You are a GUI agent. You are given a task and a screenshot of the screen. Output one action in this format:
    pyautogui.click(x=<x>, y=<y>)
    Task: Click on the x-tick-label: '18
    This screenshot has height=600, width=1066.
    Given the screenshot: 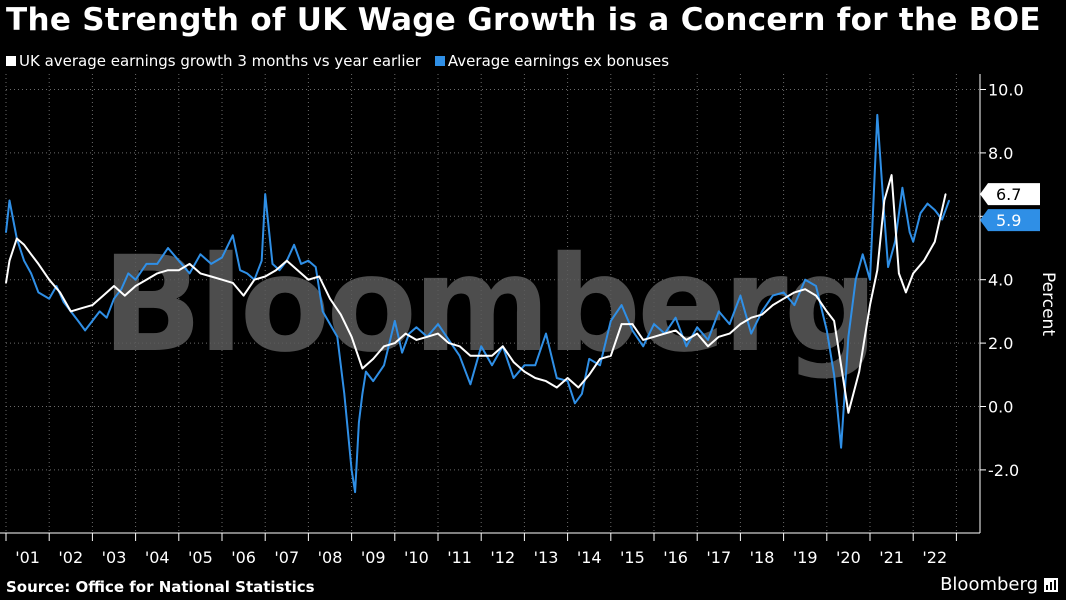 What is the action you would take?
    pyautogui.click(x=762, y=557)
    